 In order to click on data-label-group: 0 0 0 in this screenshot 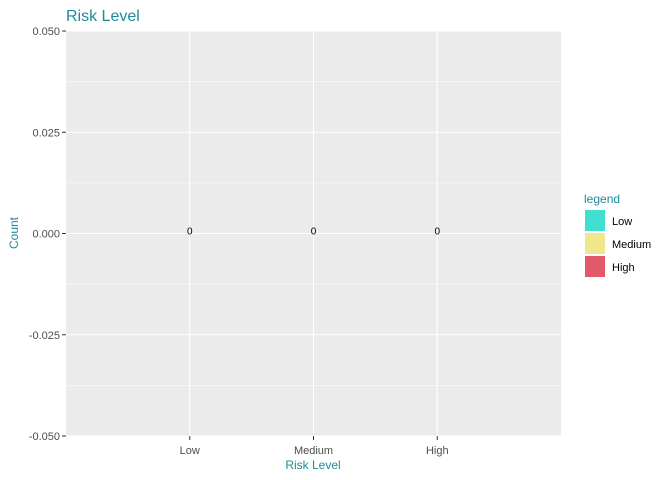, I will do `click(314, 232)`.